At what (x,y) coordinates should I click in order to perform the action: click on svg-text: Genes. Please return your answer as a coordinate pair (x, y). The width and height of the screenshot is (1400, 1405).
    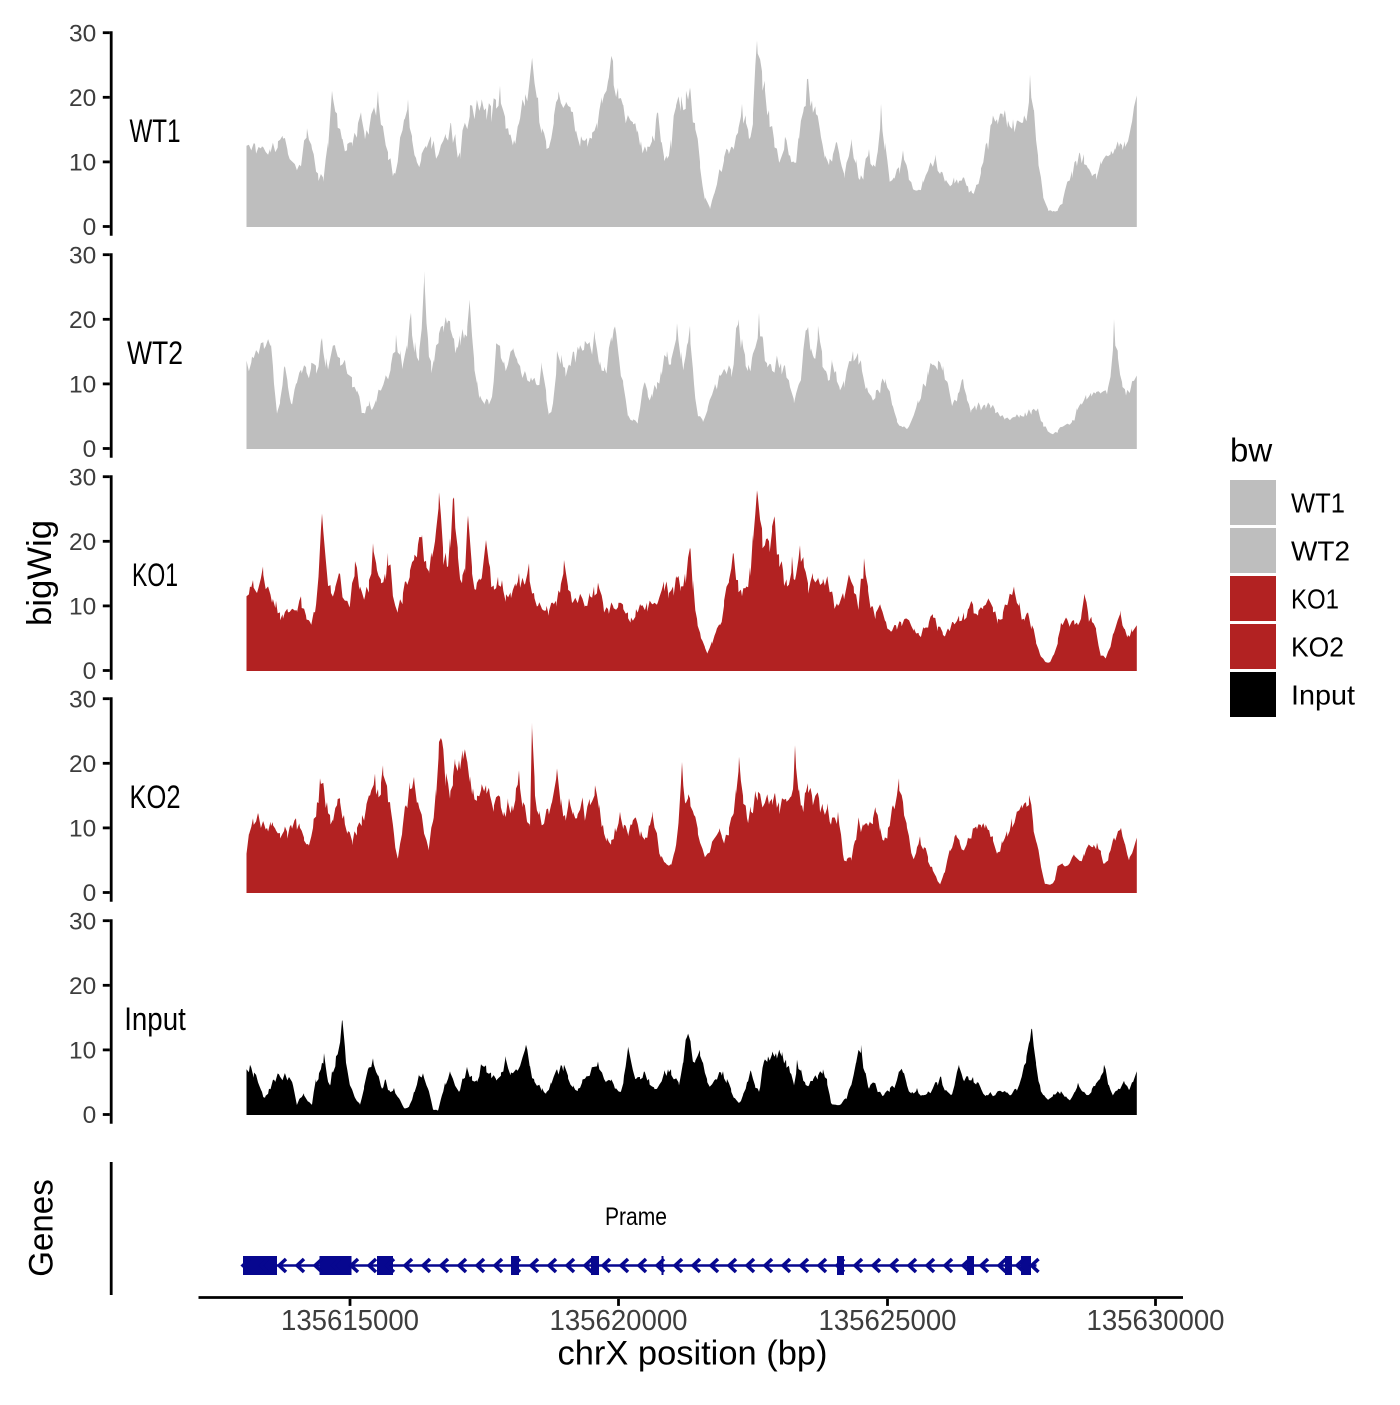
    Looking at the image, I should click on (42, 1228).